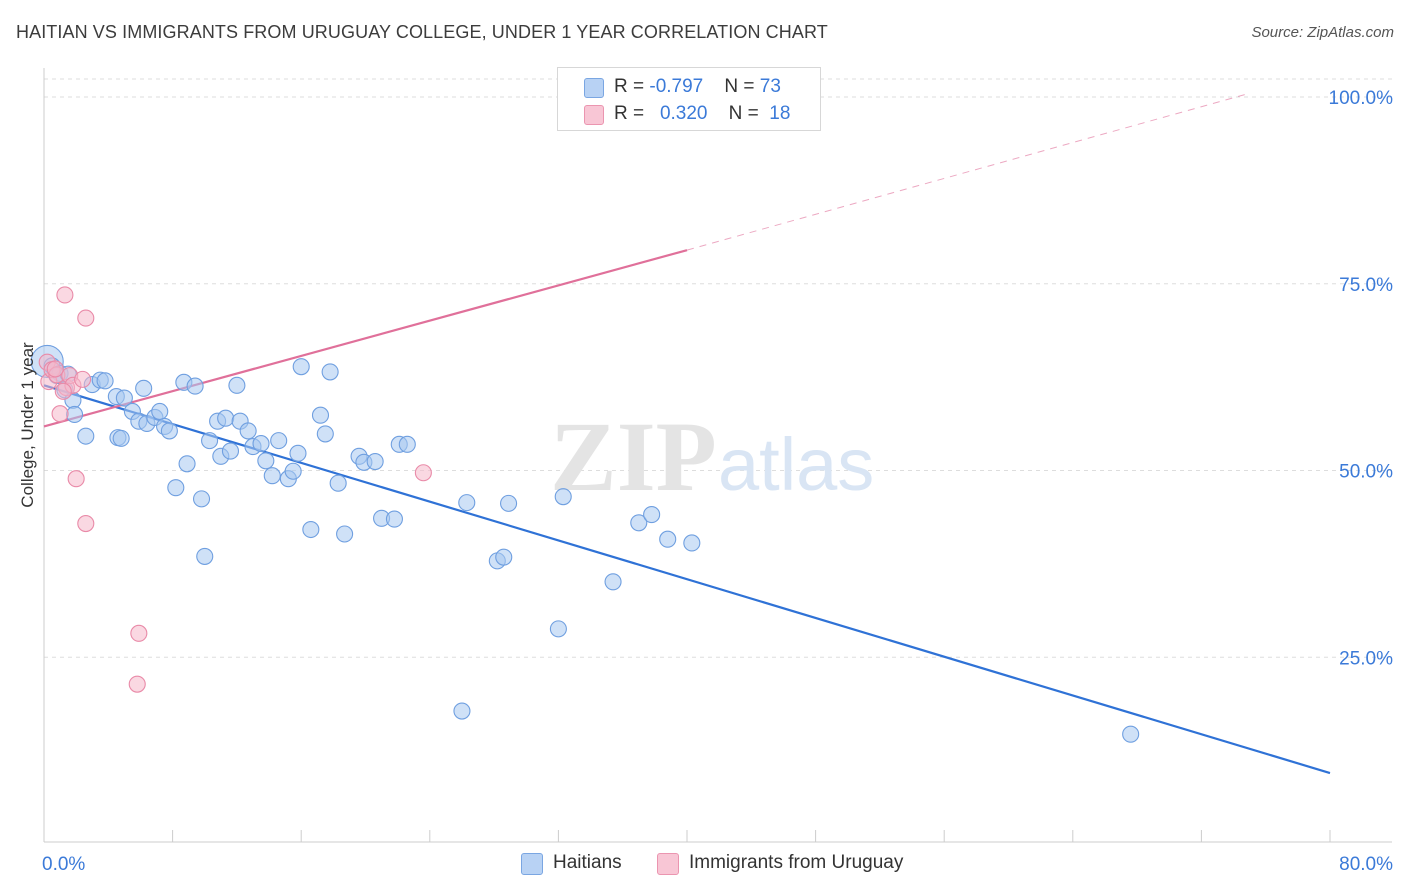 The image size is (1406, 892). What do you see at coordinates (587, 862) in the screenshot?
I see `legend-label-haitians: Haitians` at bounding box center [587, 862].